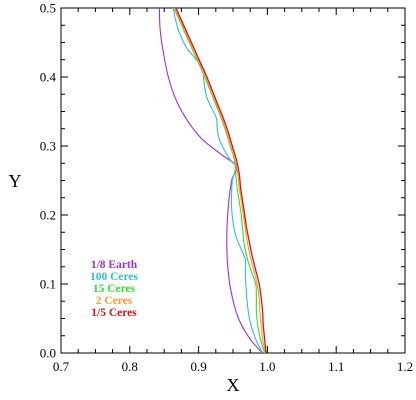 The image size is (416, 400). Describe the element at coordinates (61, 366) in the screenshot. I see `x-tick-label: 0.7` at that location.